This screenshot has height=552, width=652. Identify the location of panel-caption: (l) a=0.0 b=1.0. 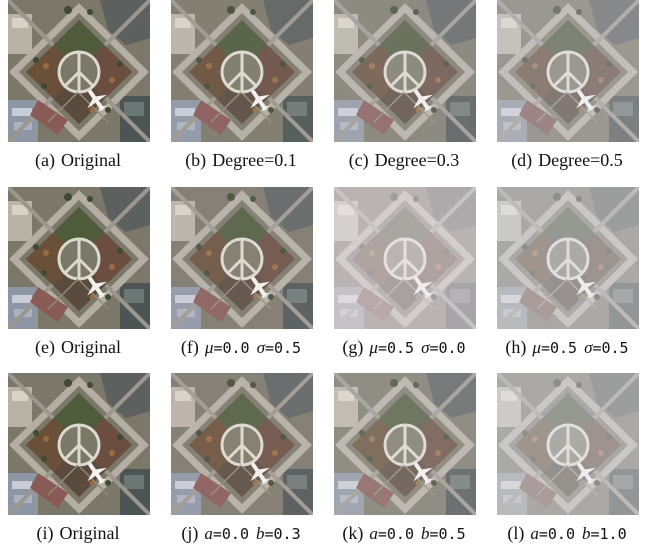
(566, 533).